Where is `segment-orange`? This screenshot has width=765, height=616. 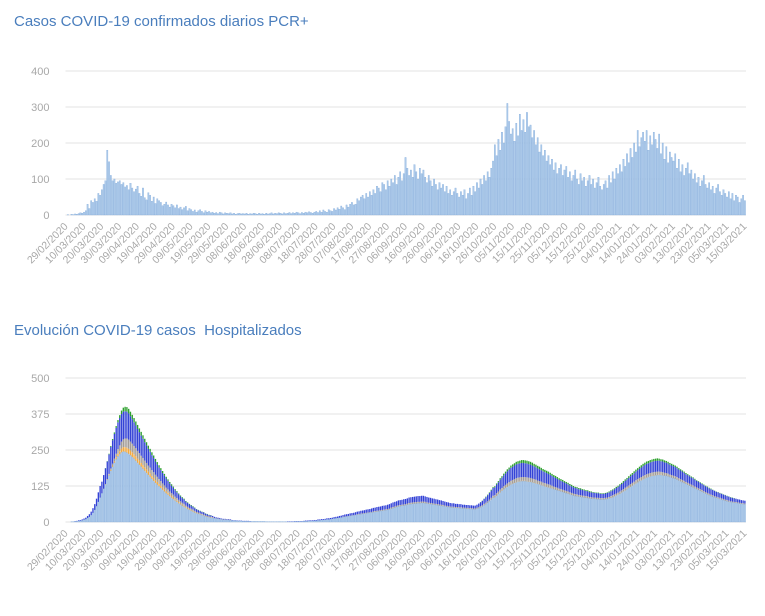
segment-orange is located at coordinates (164, 490).